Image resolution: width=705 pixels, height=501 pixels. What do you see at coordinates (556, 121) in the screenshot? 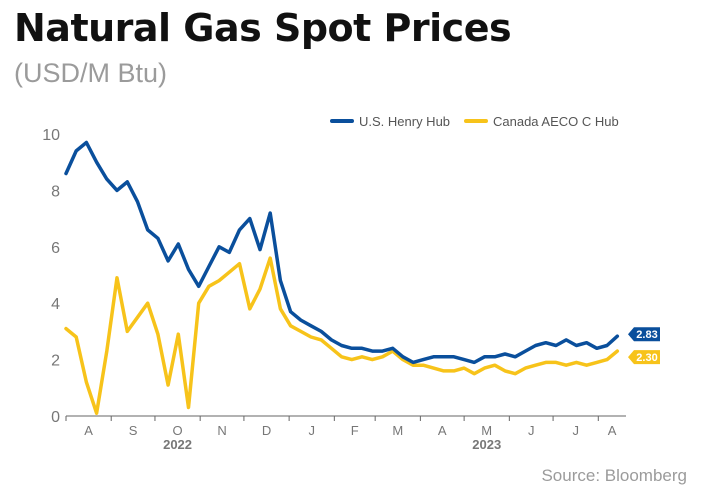
I see `legend-label: Canada AECO C Hub` at bounding box center [556, 121].